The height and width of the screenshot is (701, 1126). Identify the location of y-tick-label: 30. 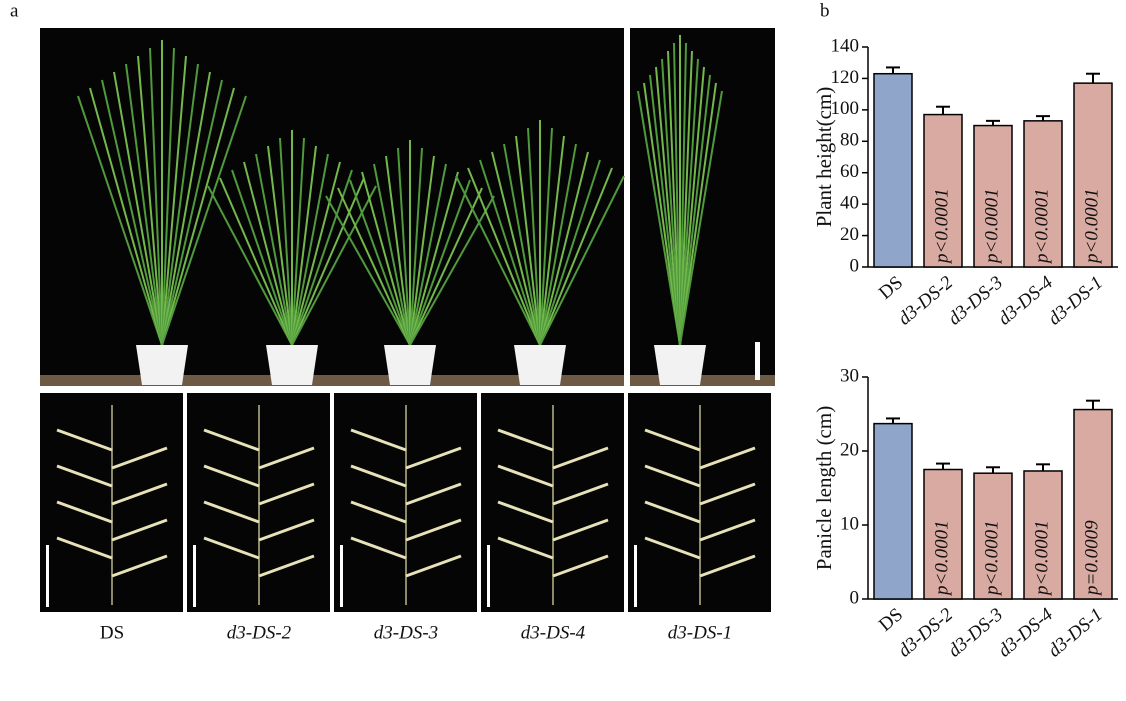
(849, 375).